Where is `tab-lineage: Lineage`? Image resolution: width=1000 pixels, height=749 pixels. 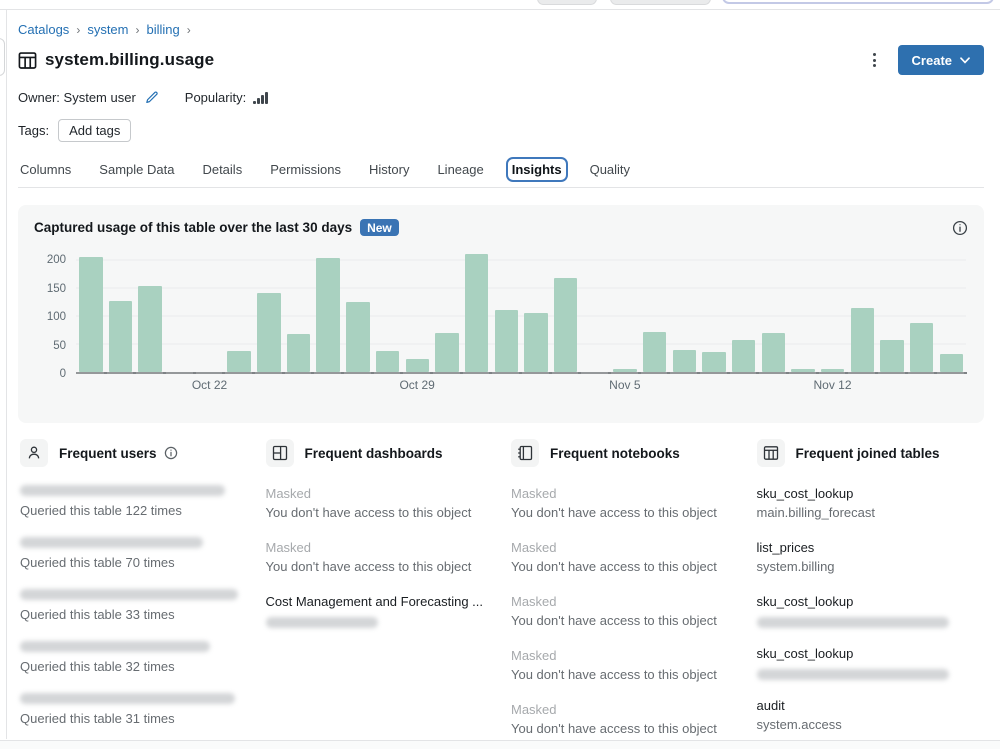 tab-lineage: Lineage is located at coordinates (460, 169).